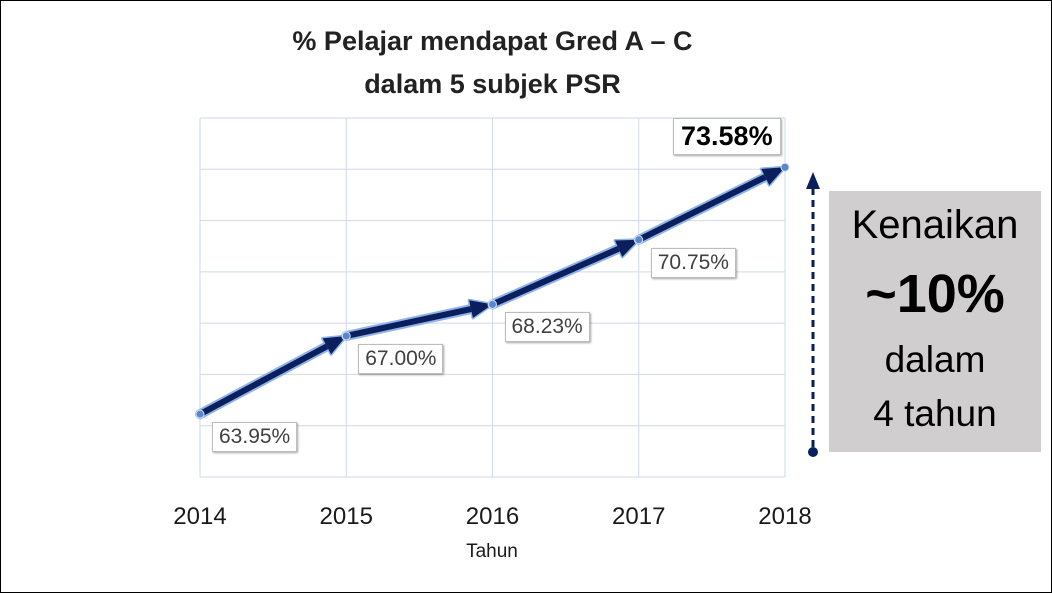  Describe the element at coordinates (255, 437) in the screenshot. I see `data-label: 63.95%` at that location.